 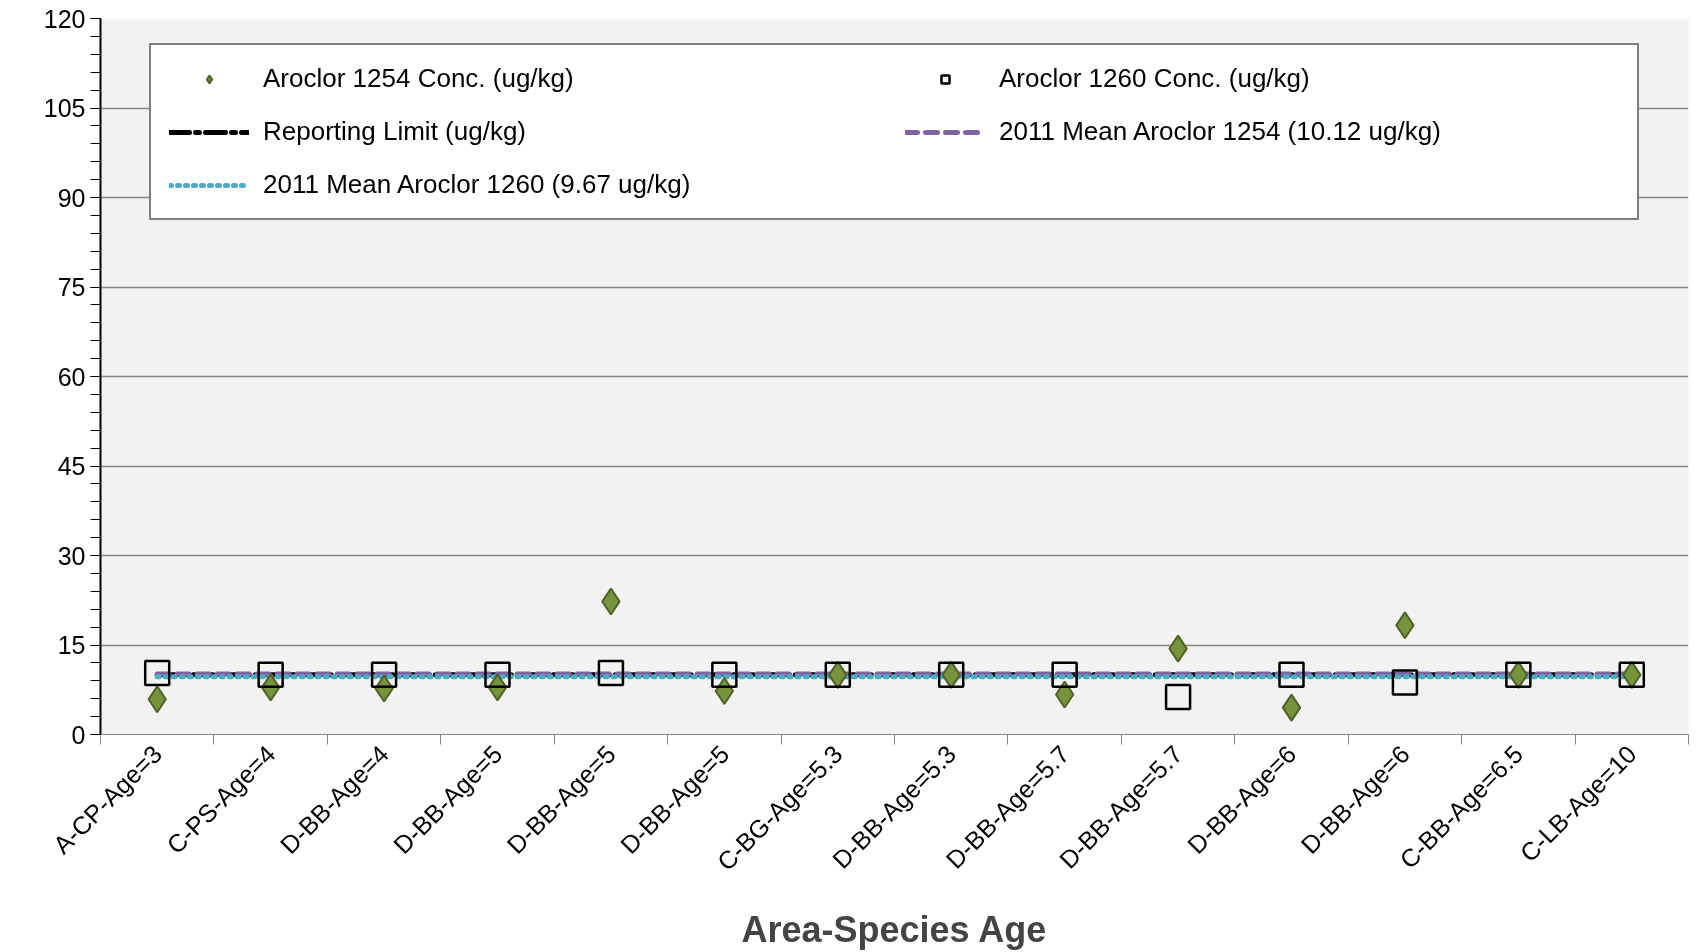 I want to click on legend-label: Aroclor 1260 Conc. (ug/kg), so click(x=1155, y=78).